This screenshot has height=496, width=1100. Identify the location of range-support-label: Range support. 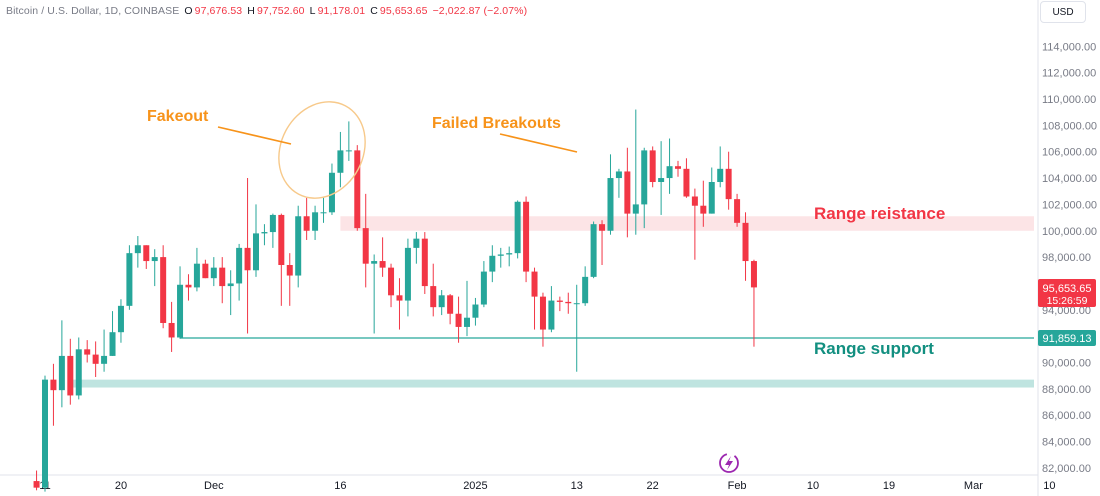
(874, 348).